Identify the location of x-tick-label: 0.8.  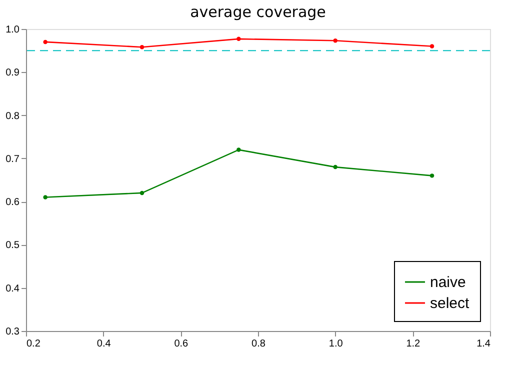
(259, 344).